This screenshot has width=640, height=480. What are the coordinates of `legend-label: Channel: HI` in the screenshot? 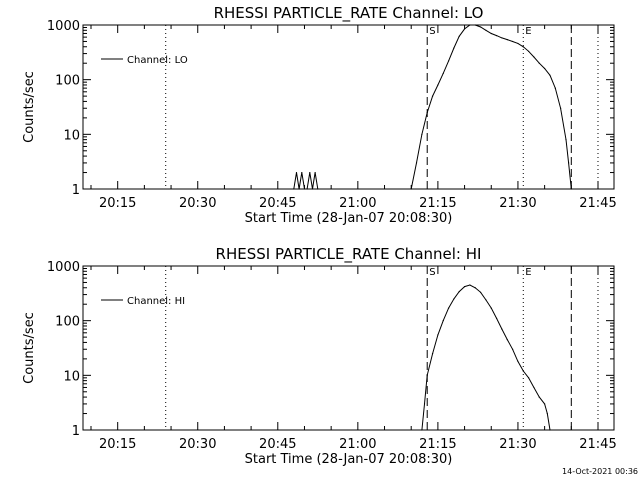 It's located at (156, 301).